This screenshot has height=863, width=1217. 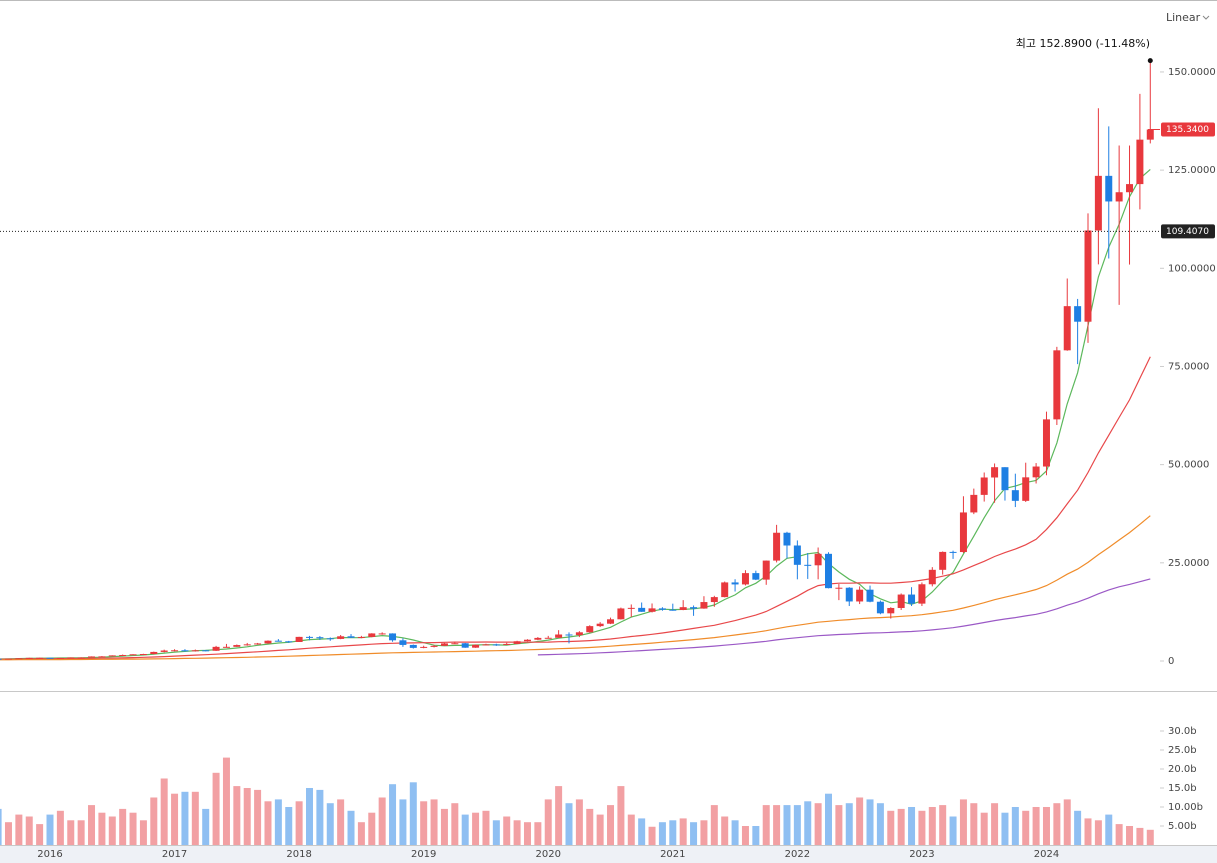 What do you see at coordinates (1150, 61) in the screenshot?
I see `high-point` at bounding box center [1150, 61].